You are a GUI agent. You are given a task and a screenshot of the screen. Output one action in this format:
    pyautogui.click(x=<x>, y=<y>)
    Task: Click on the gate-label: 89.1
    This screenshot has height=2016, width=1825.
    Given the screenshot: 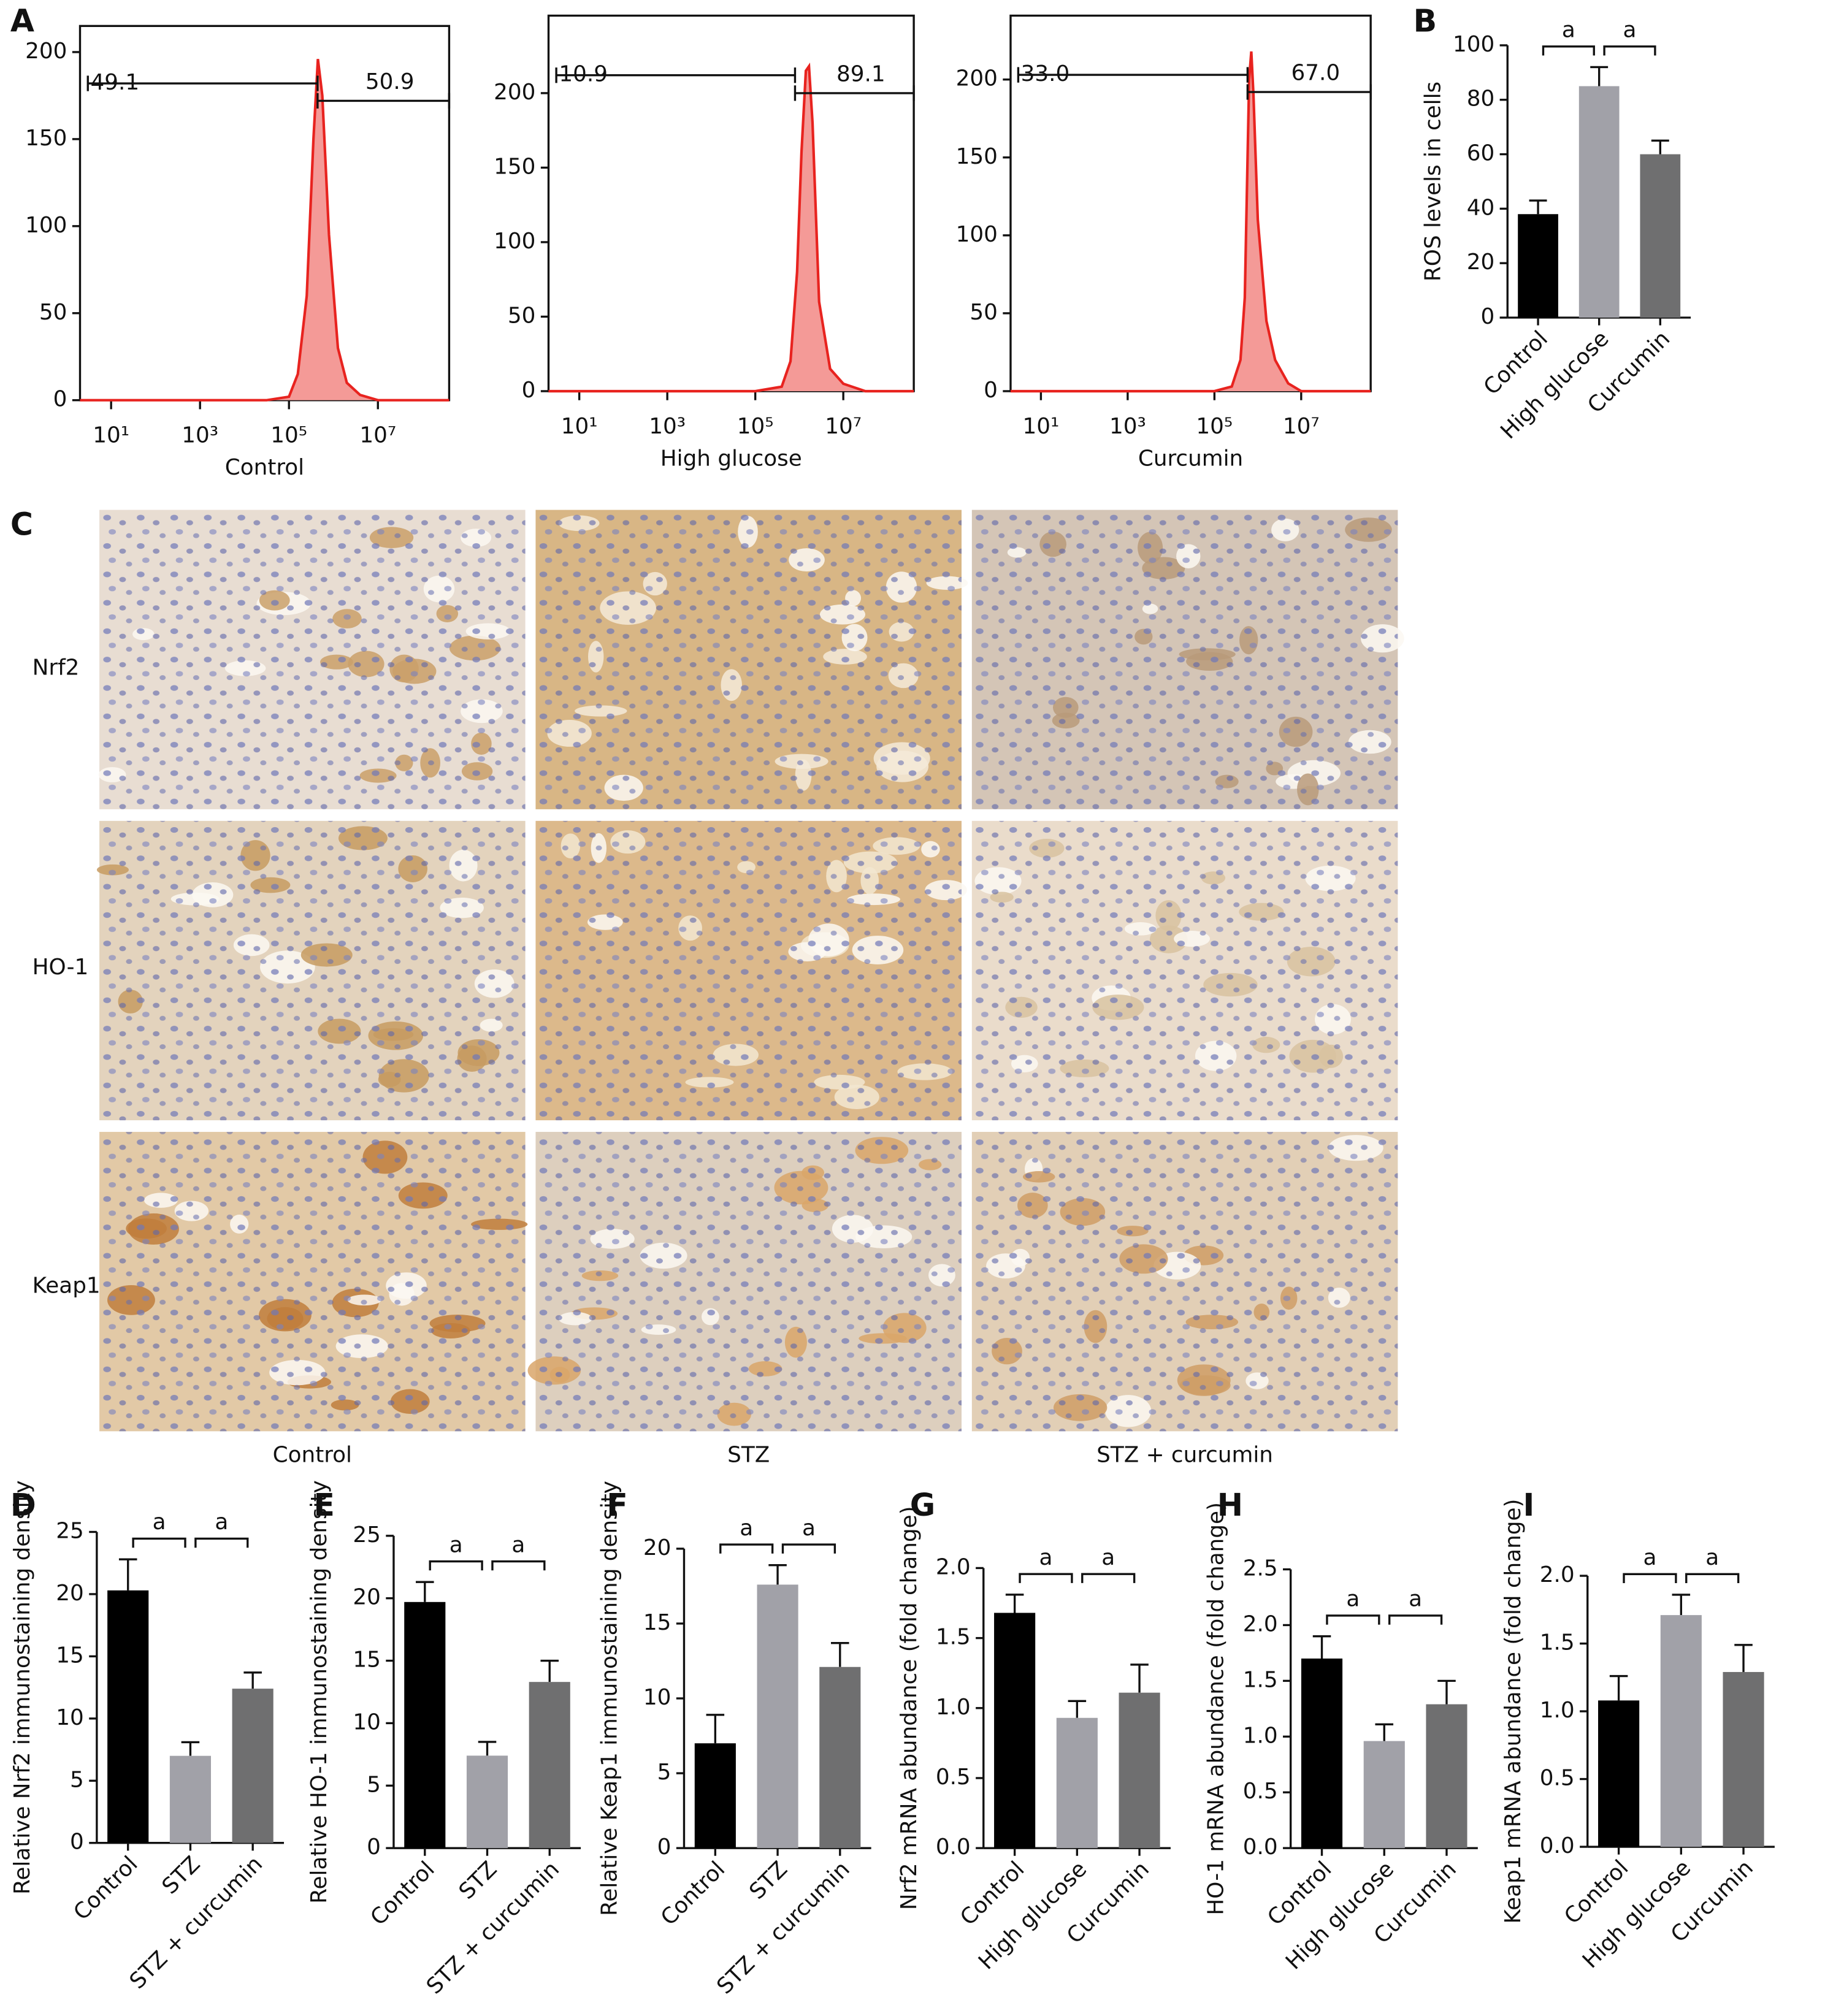 What is the action you would take?
    pyautogui.click(x=861, y=73)
    